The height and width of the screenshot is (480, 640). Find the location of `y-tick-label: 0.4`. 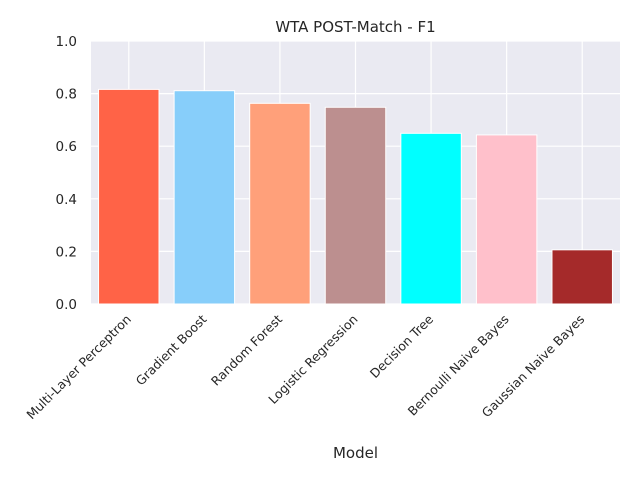

y-tick-label: 0.4 is located at coordinates (66, 200).